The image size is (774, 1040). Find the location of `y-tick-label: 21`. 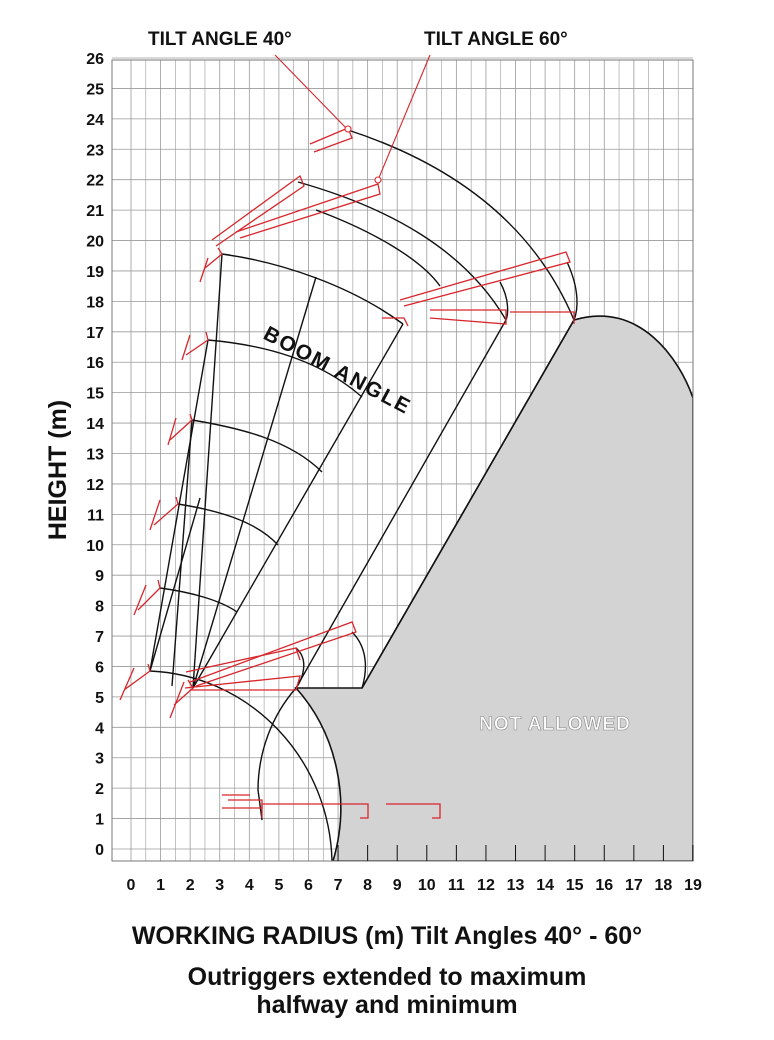

y-tick-label: 21 is located at coordinates (95, 211).